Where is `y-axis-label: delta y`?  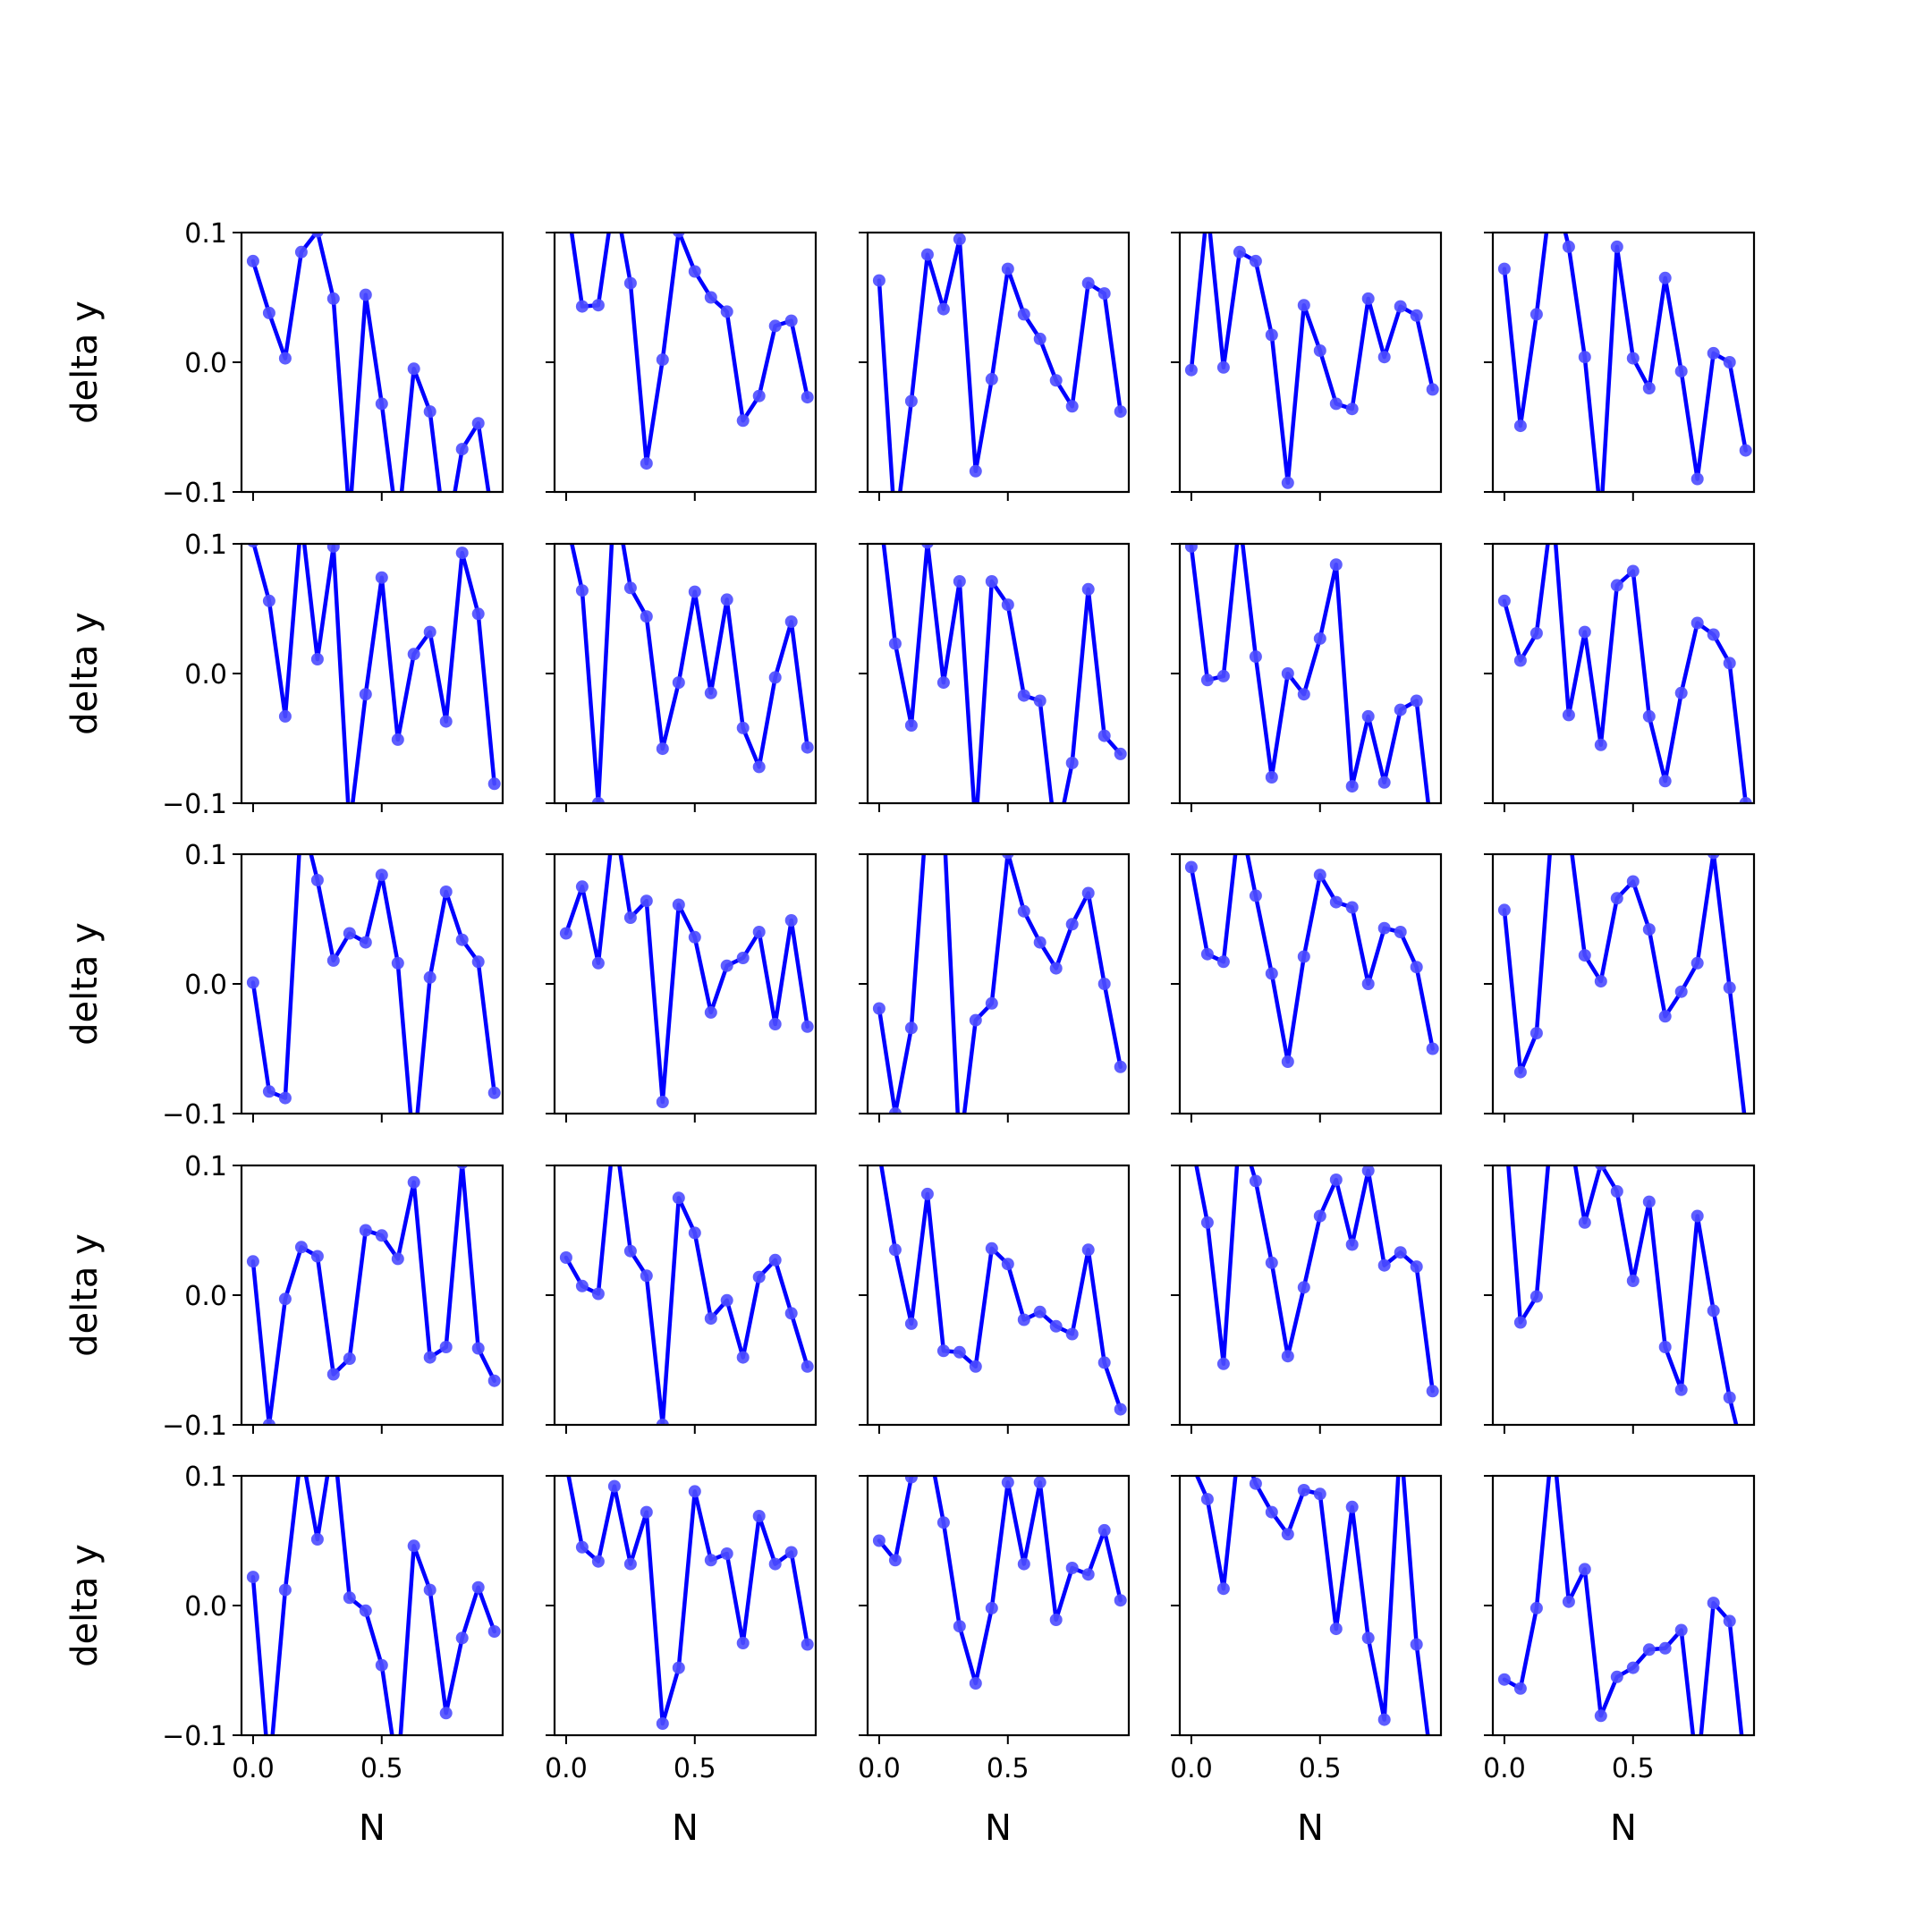
y-axis-label: delta y is located at coordinates (85, 1295).